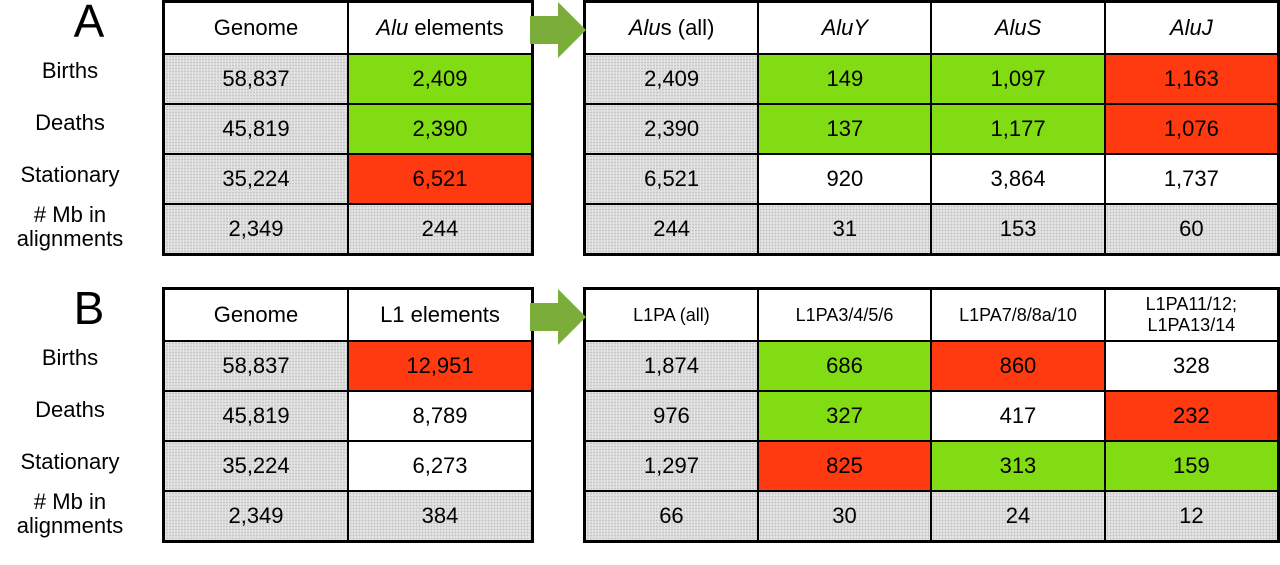 This screenshot has height=565, width=1280. What do you see at coordinates (70, 226) in the screenshot?
I see `row-label: # Mb in alignments` at bounding box center [70, 226].